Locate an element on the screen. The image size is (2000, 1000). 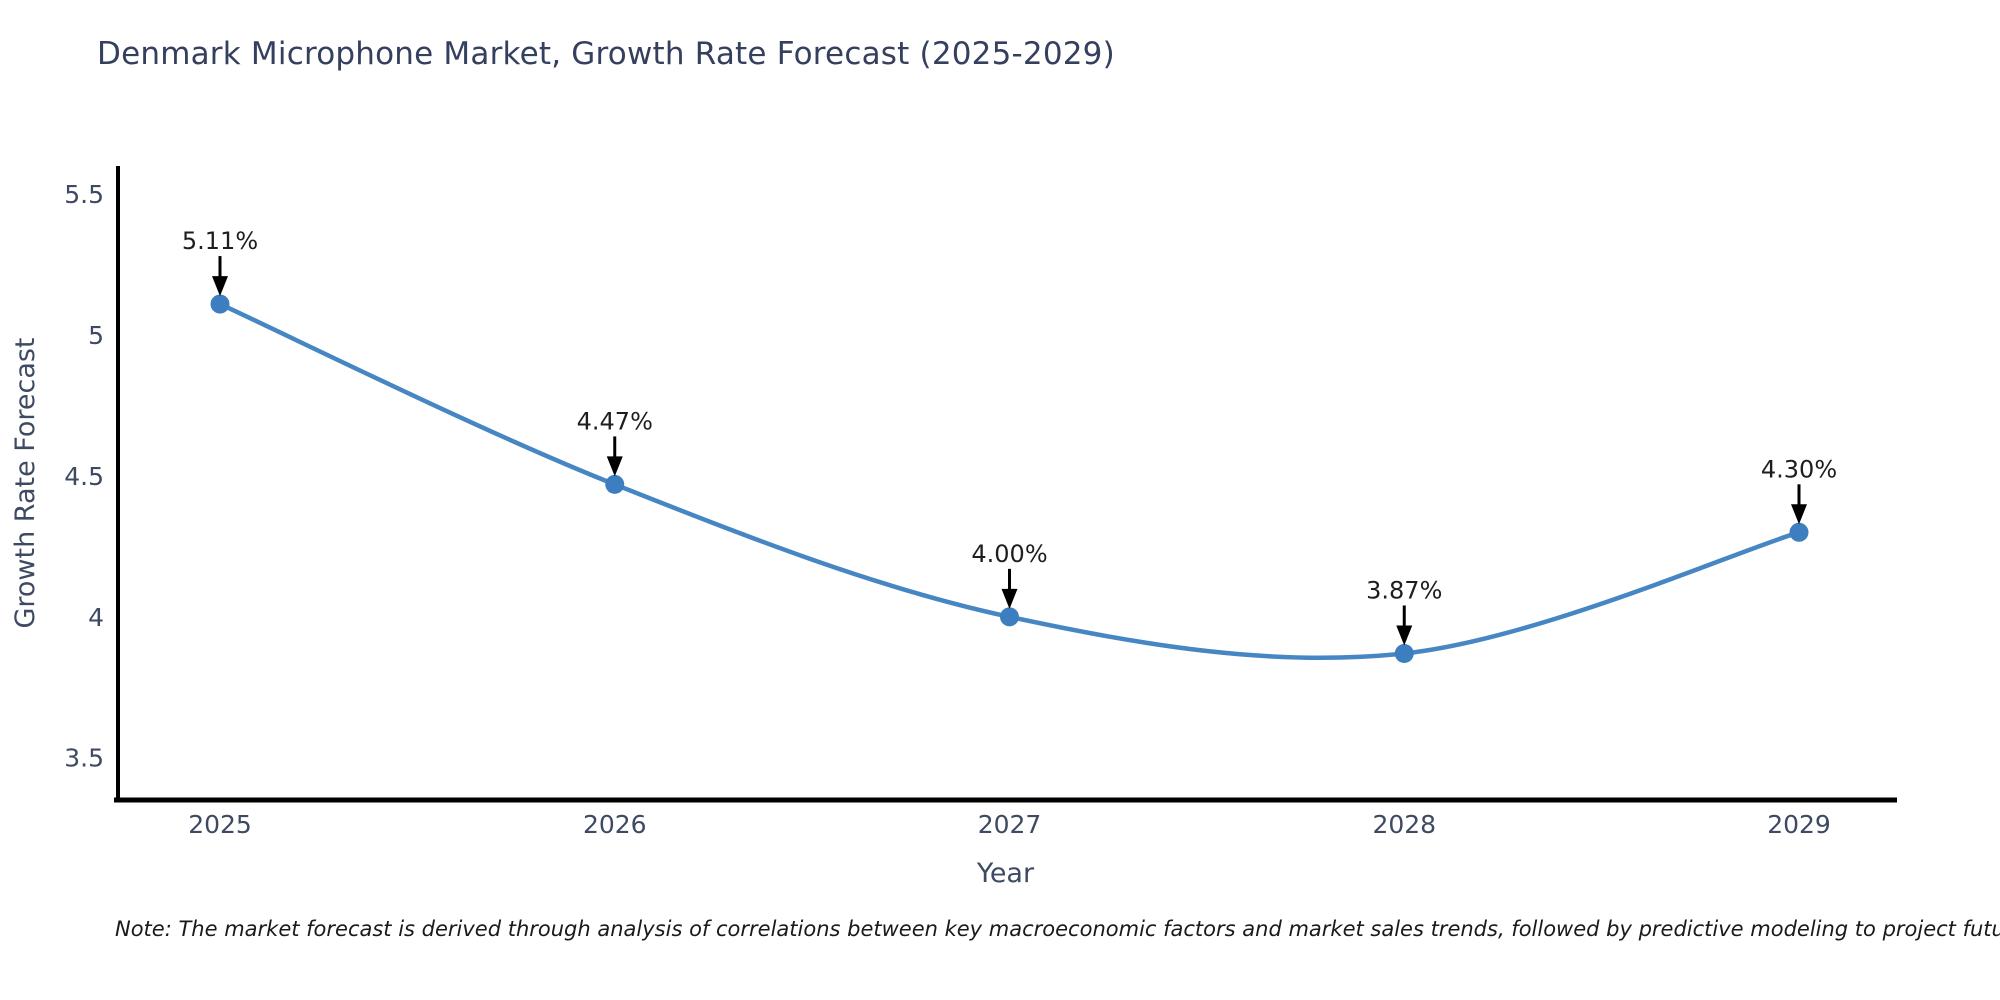
point-value-label: 3.87% is located at coordinates (1404, 590).